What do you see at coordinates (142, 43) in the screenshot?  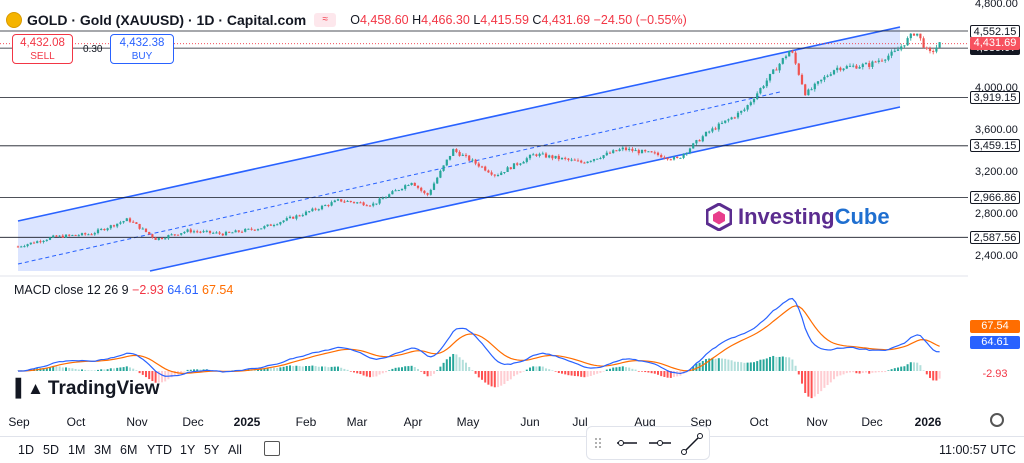 I see `buy-price: 4,432.38` at bounding box center [142, 43].